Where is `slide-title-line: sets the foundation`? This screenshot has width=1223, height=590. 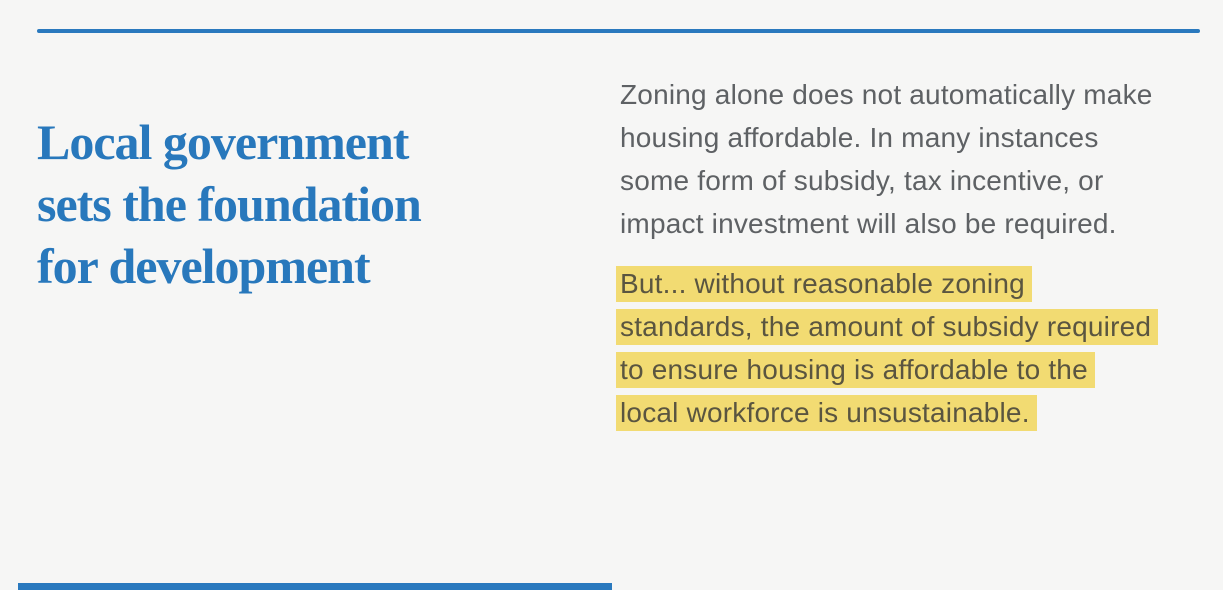 slide-title-line: sets the foundation is located at coordinates (229, 203).